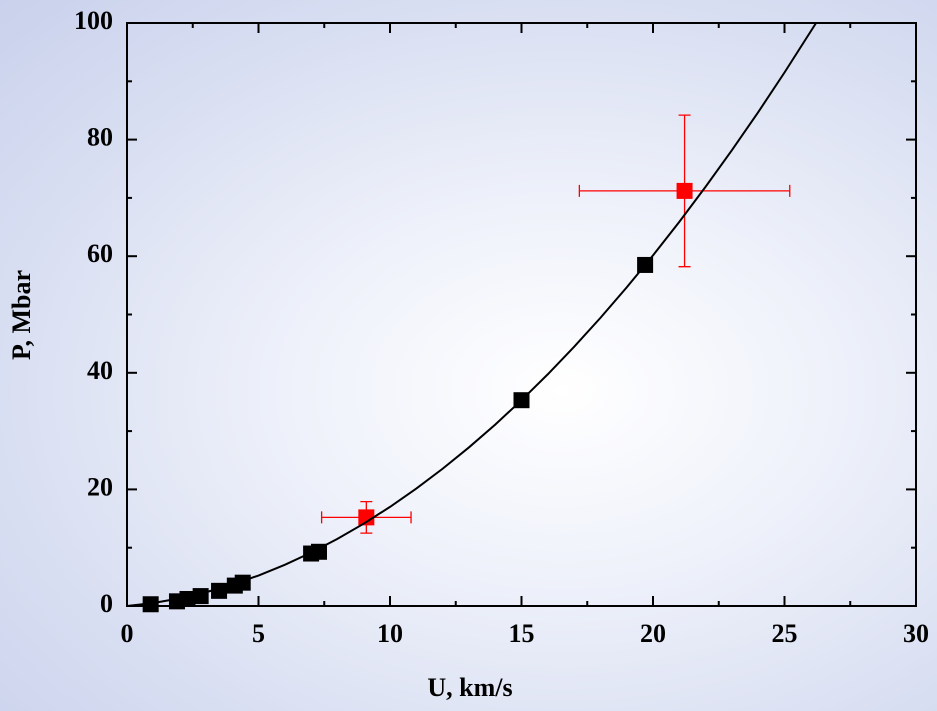 The height and width of the screenshot is (711, 937). I want to click on x-tick-label: 30, so click(916, 633).